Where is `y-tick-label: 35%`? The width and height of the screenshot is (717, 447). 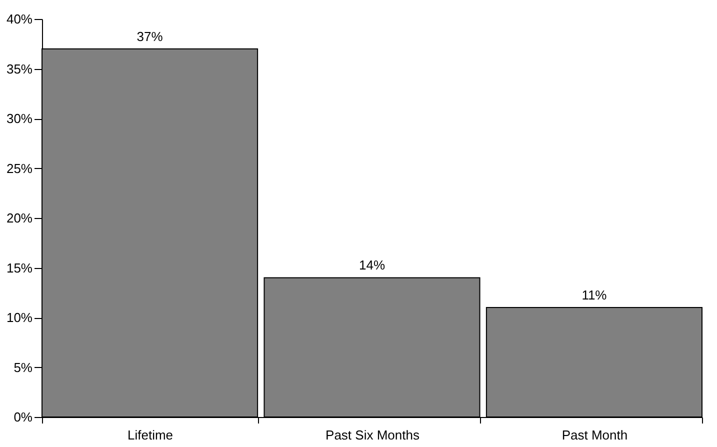
y-tick-label: 35% is located at coordinates (19, 68).